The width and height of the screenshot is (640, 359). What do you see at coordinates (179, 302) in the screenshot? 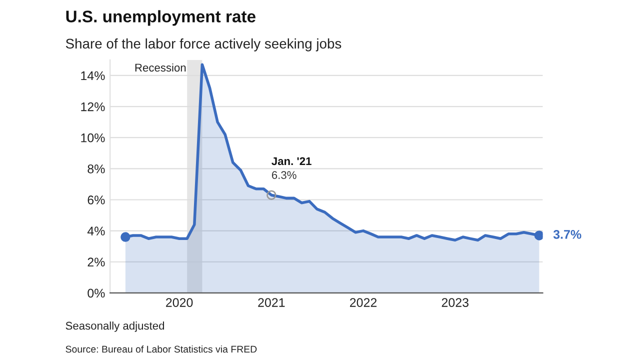
I see `x-tick-label: 2020` at bounding box center [179, 302].